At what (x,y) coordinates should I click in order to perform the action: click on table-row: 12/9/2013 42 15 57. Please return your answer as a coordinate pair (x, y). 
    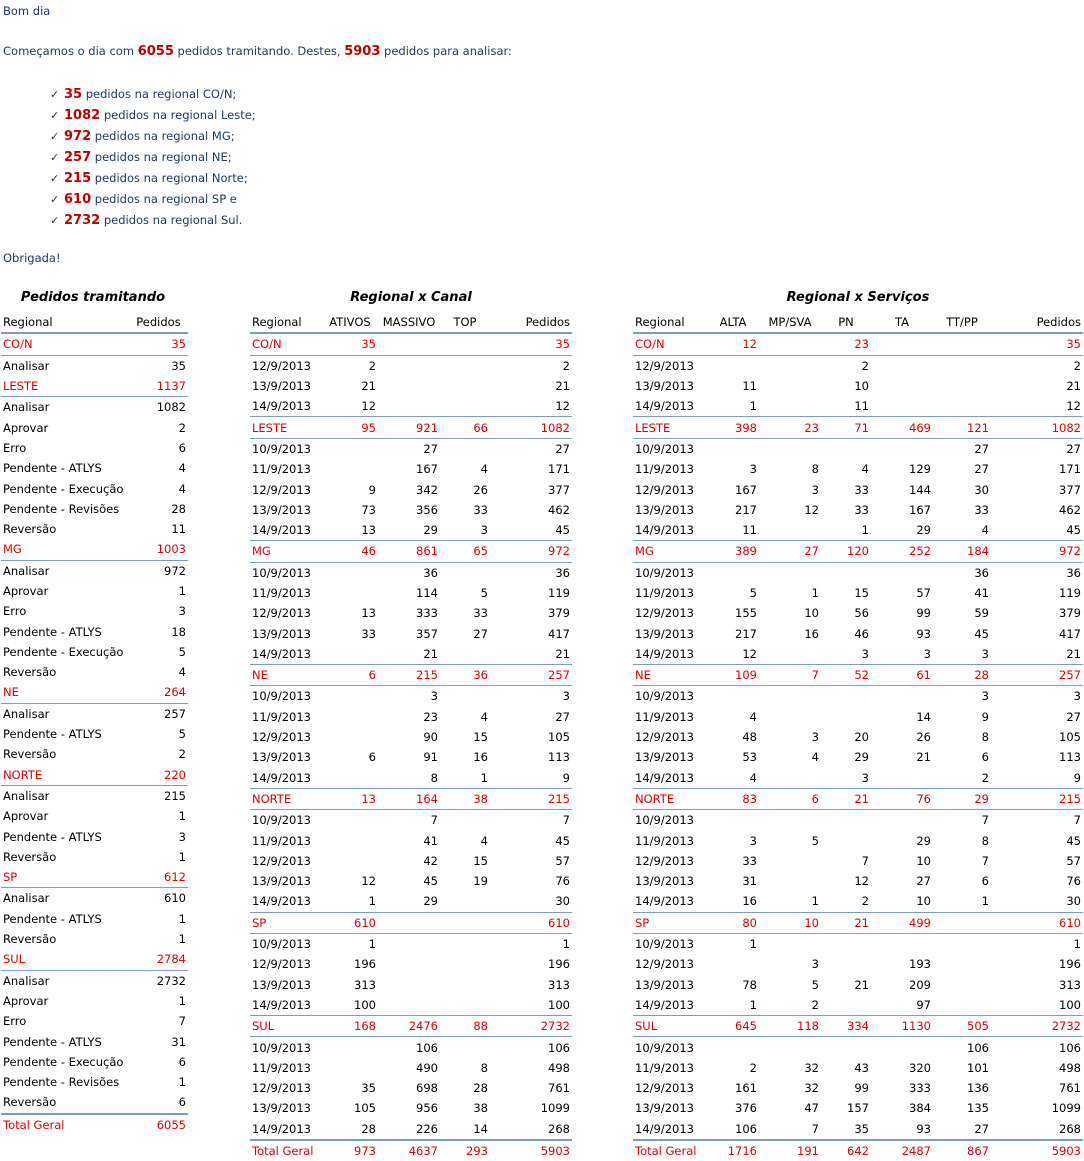
    Looking at the image, I should click on (411, 861).